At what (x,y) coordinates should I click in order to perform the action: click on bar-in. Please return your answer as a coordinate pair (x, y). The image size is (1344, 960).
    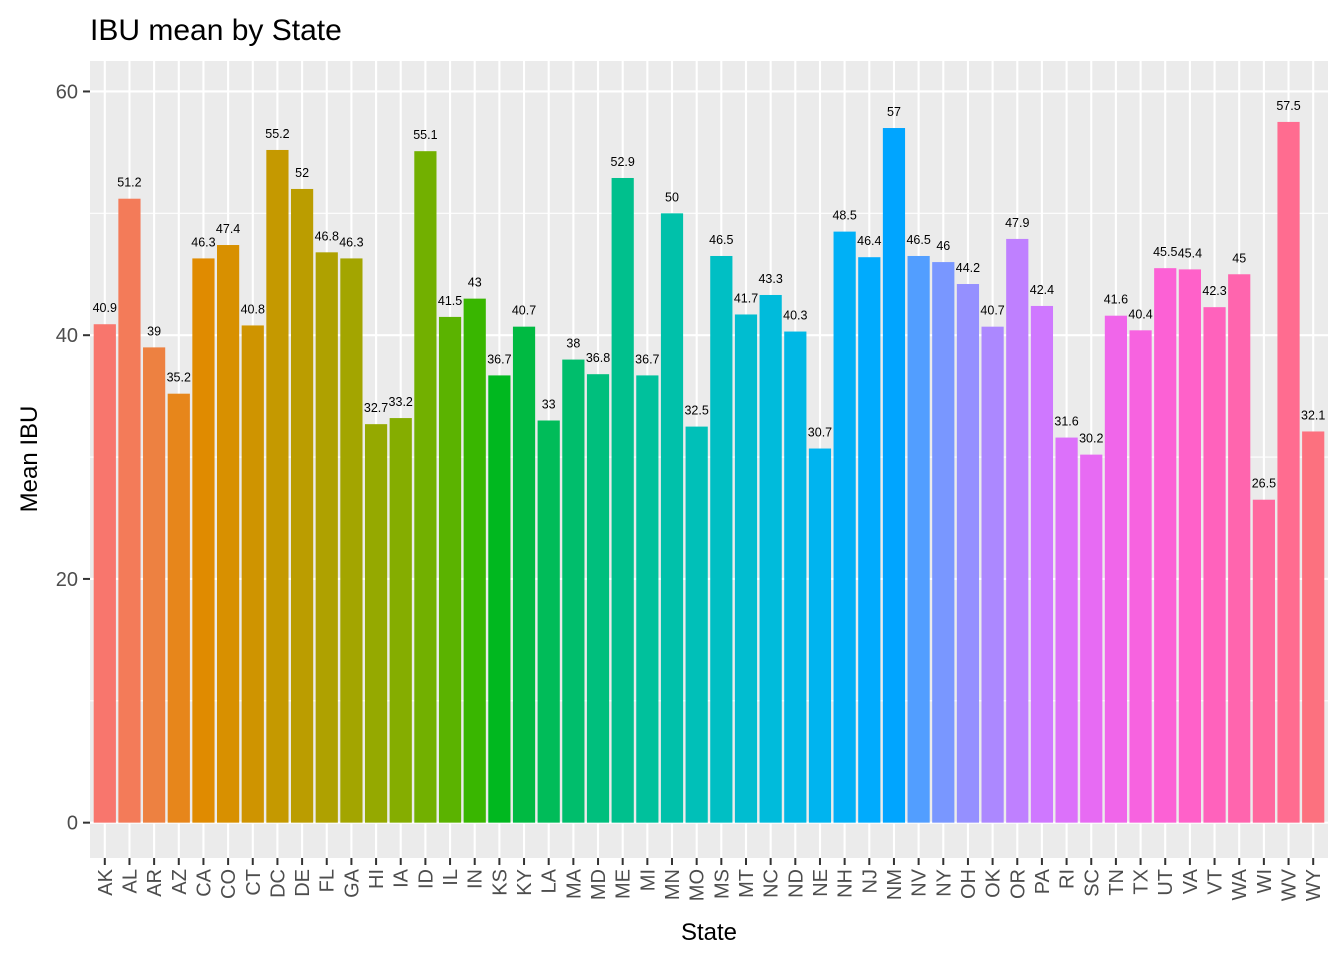
    Looking at the image, I should click on (474, 560).